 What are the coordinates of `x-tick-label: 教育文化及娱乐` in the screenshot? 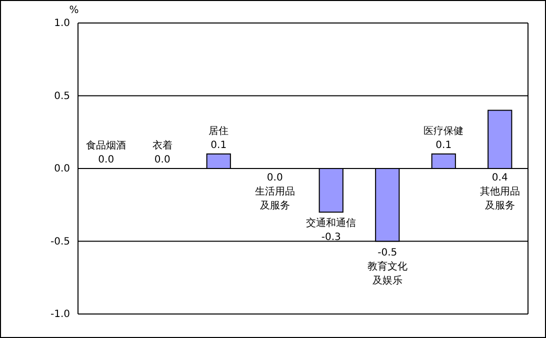 It's located at (387, 273).